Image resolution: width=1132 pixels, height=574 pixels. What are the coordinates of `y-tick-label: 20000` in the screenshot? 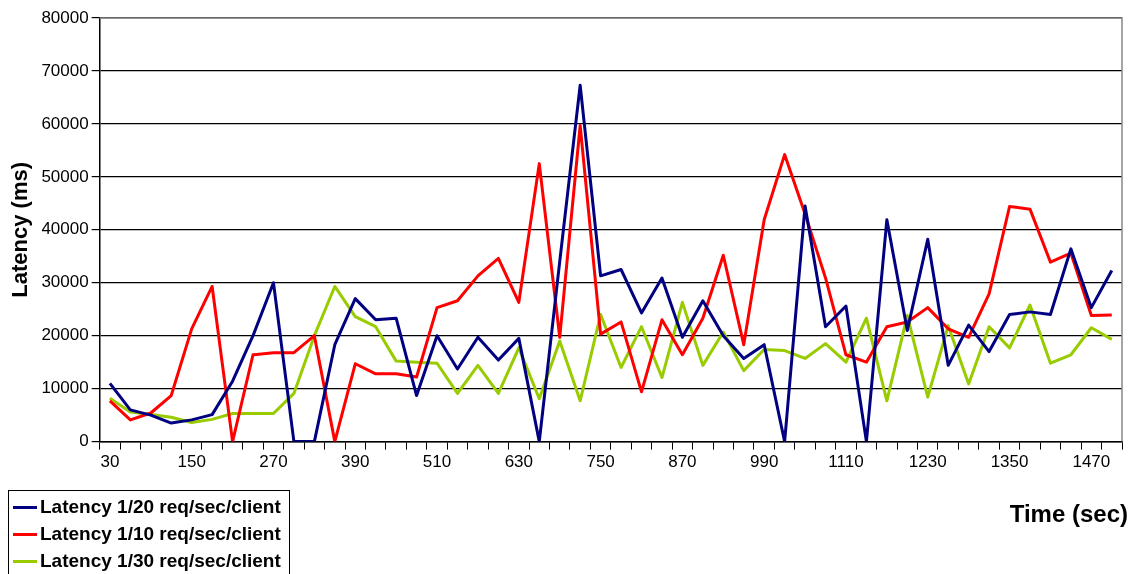 It's located at (65, 335).